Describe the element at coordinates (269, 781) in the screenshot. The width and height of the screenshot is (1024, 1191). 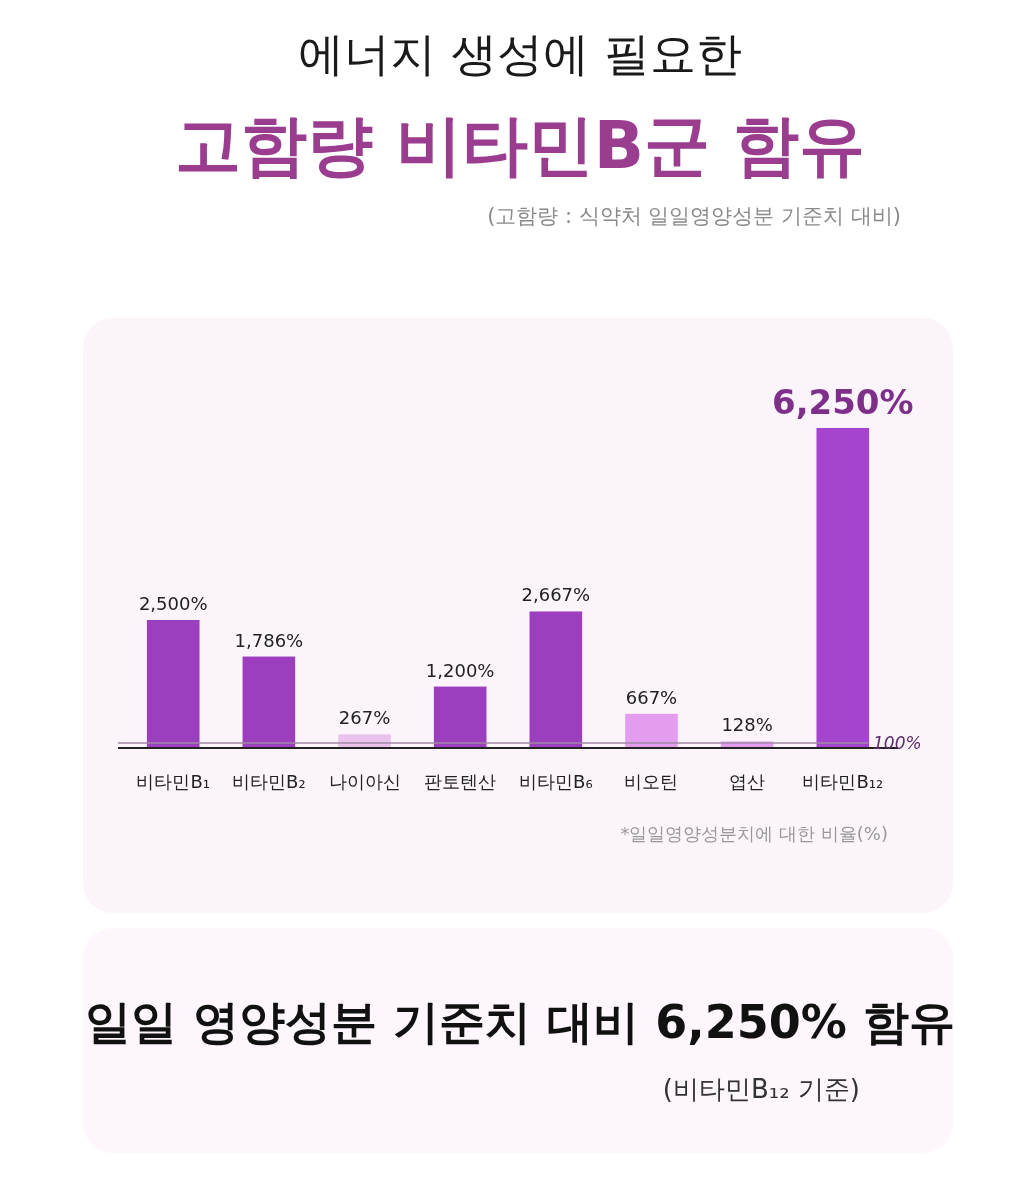
I see `x-tick-label: 비타민B₂` at that location.